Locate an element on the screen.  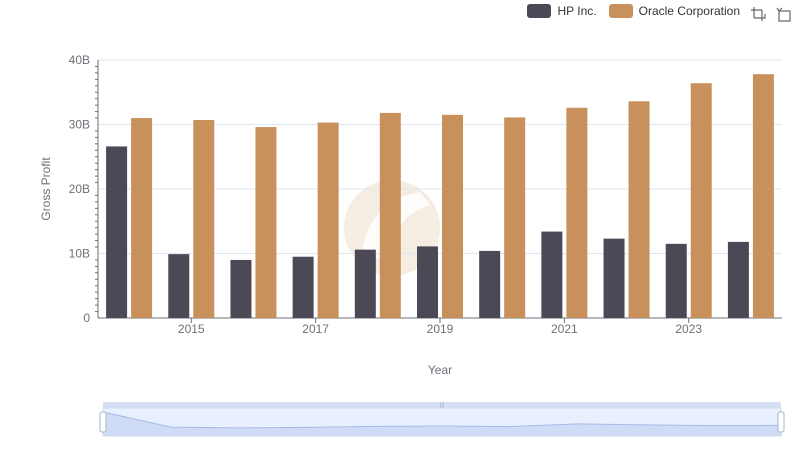
zoom-preview-line is located at coordinates (442, 420).